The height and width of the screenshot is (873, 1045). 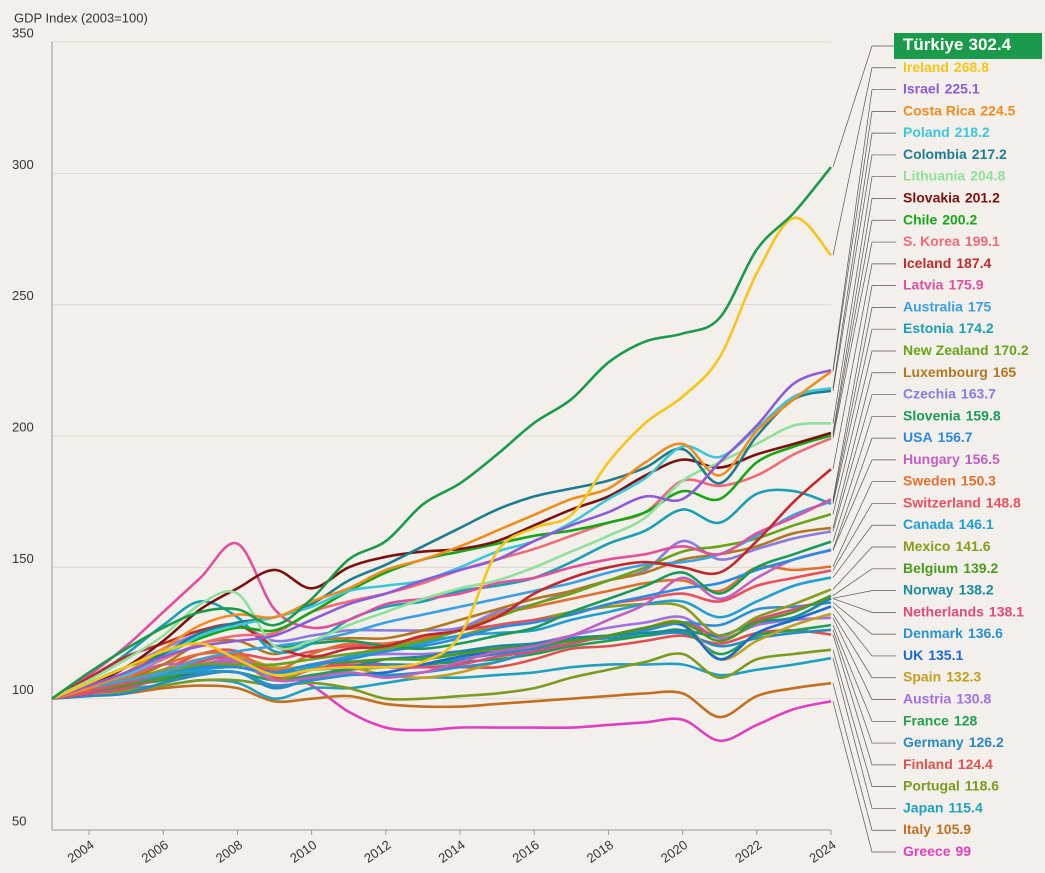 What do you see at coordinates (941, 88) in the screenshot?
I see `legend-label: Israel 225.1` at bounding box center [941, 88].